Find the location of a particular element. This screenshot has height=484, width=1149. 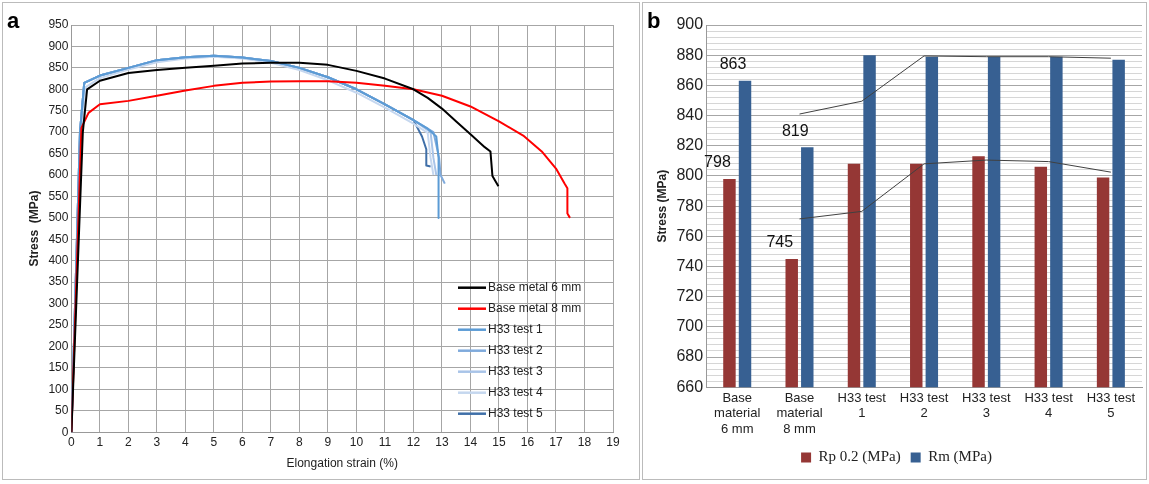

y-tick-label: 750 is located at coordinates (58, 110).